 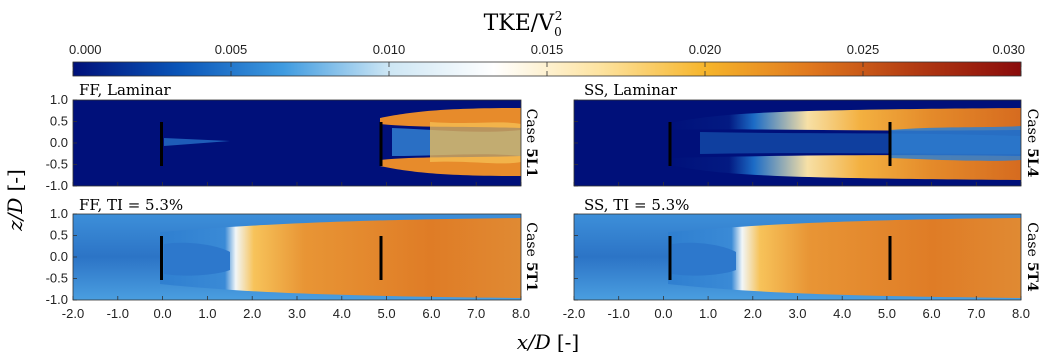 I want to click on panel-title: FF, Laminar, so click(x=125, y=90).